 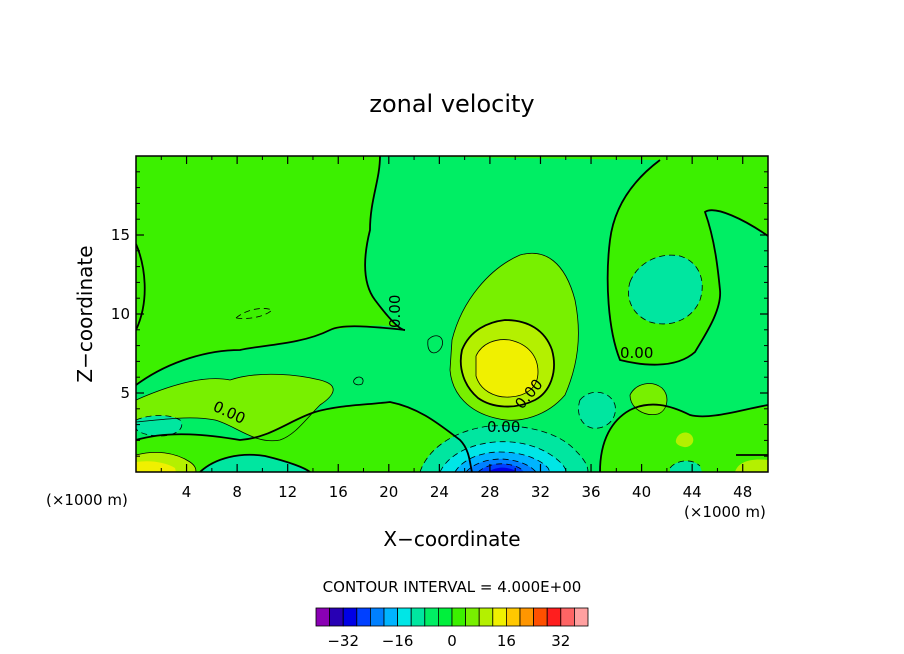 What do you see at coordinates (398, 641) in the screenshot?
I see `colorbar-tick-label: −16` at bounding box center [398, 641].